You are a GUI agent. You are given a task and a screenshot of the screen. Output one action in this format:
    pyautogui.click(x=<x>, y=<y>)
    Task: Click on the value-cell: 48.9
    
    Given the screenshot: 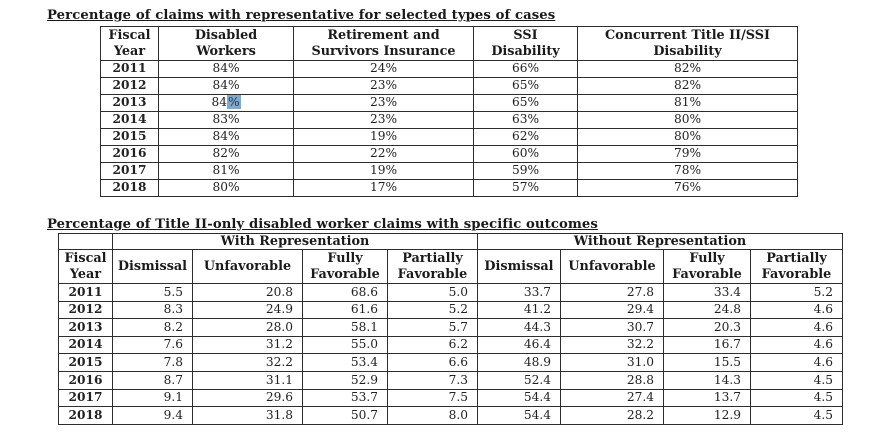 What is the action you would take?
    pyautogui.click(x=519, y=362)
    